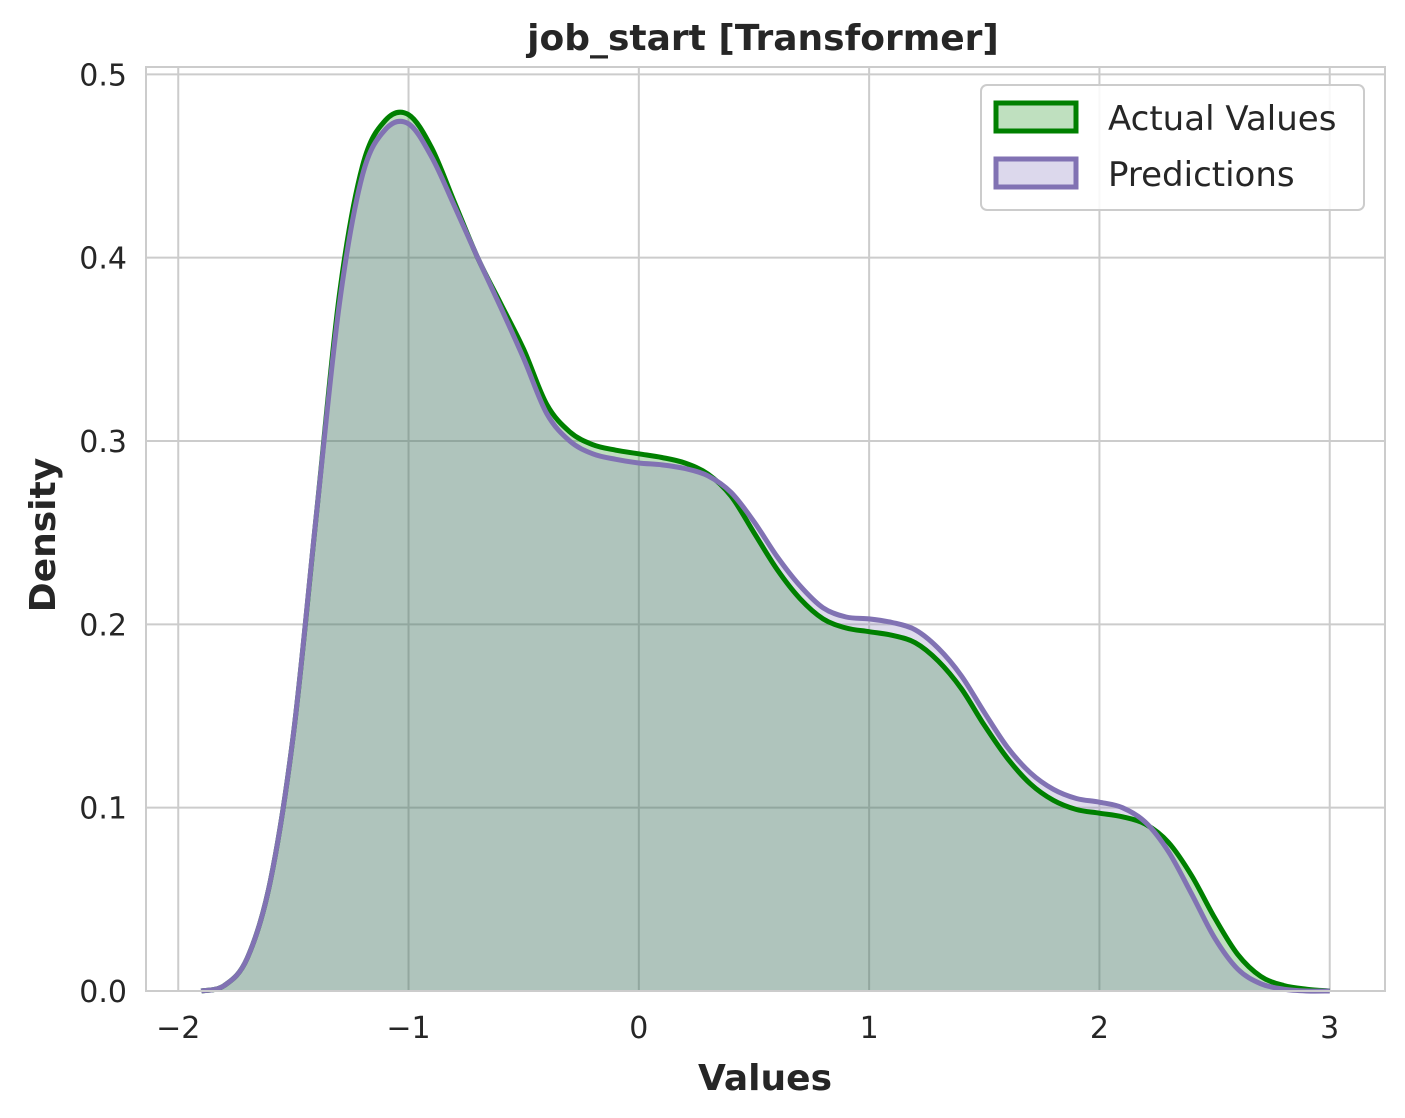 This screenshot has height=1118, width=1405. What do you see at coordinates (1099, 1028) in the screenshot?
I see `x-tick-label: 2` at bounding box center [1099, 1028].